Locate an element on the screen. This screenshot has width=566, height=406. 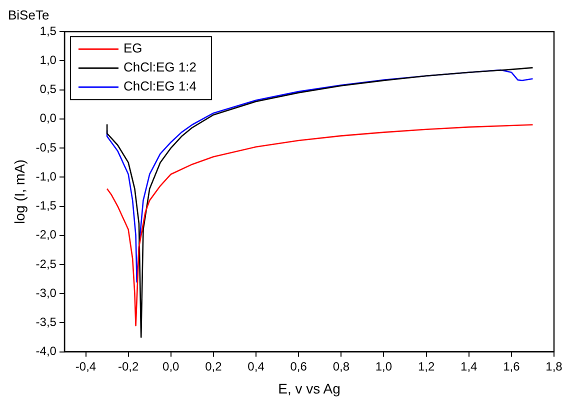
y-tick-label: -2,5 is located at coordinates (46, 263).